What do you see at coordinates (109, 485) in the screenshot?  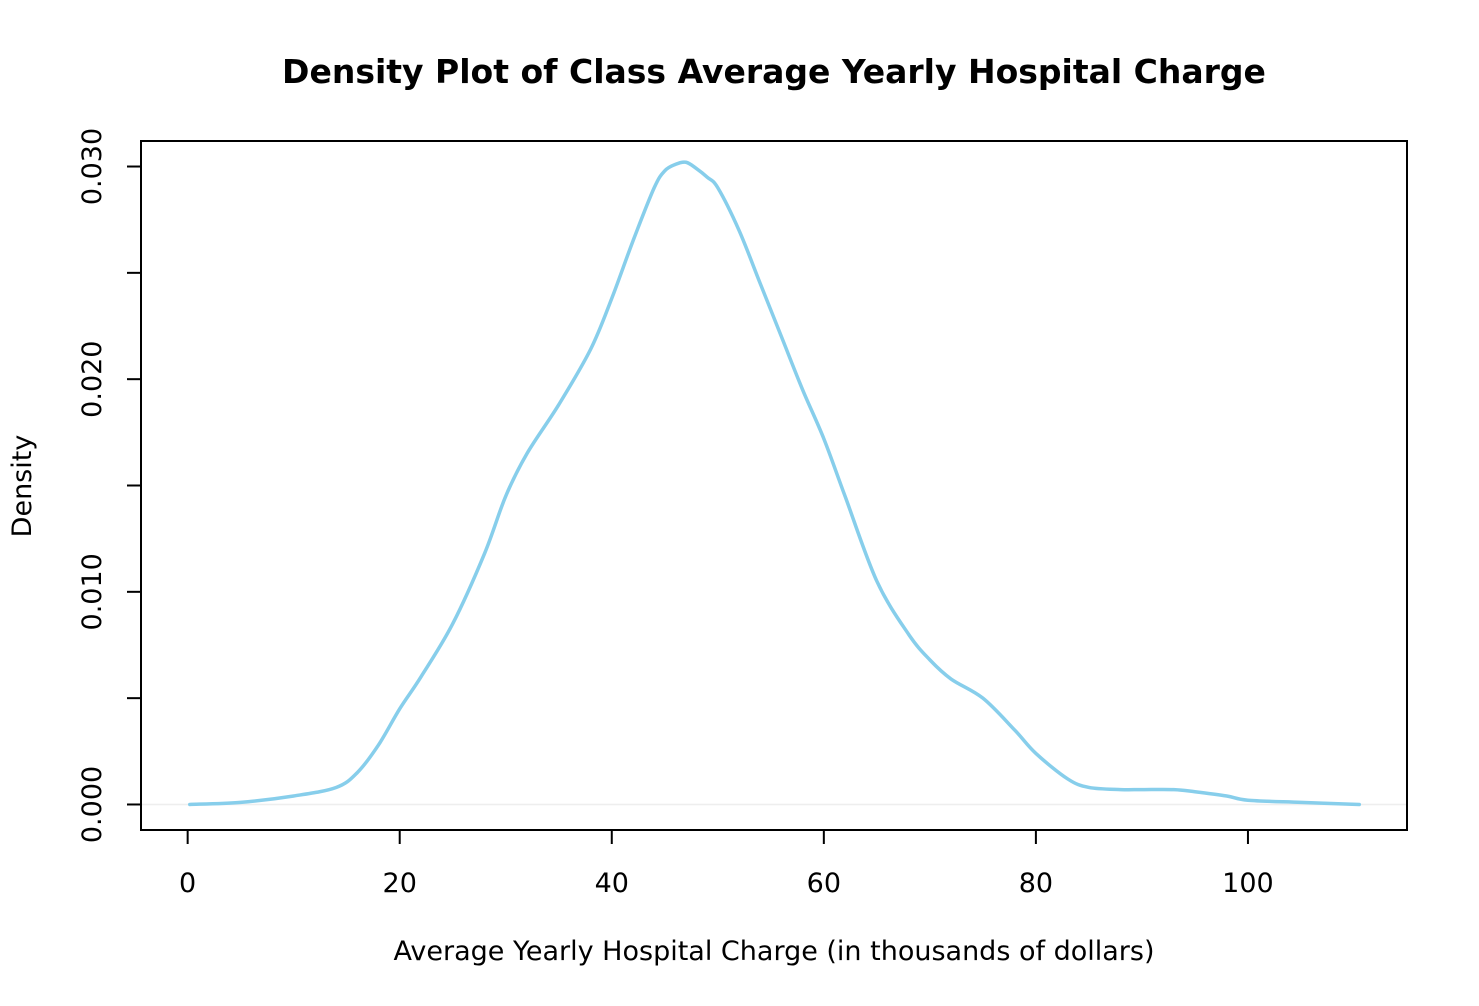 I see `y-axis: 0.000 0.010 0.020 0.030` at bounding box center [109, 485].